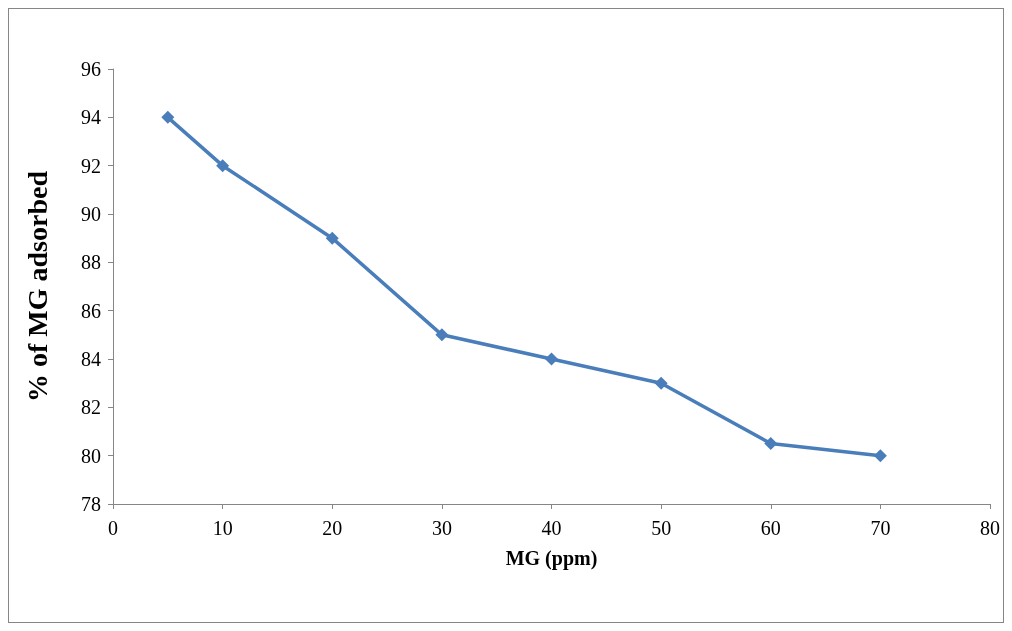  What do you see at coordinates (222, 528) in the screenshot?
I see `x-tick-label: 10` at bounding box center [222, 528].